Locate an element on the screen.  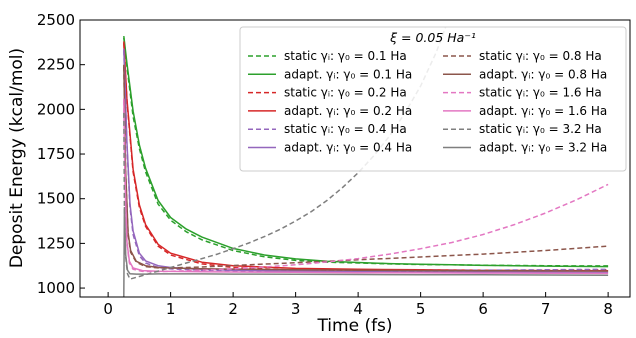
x-tick-label: 1 is located at coordinates (171, 309).